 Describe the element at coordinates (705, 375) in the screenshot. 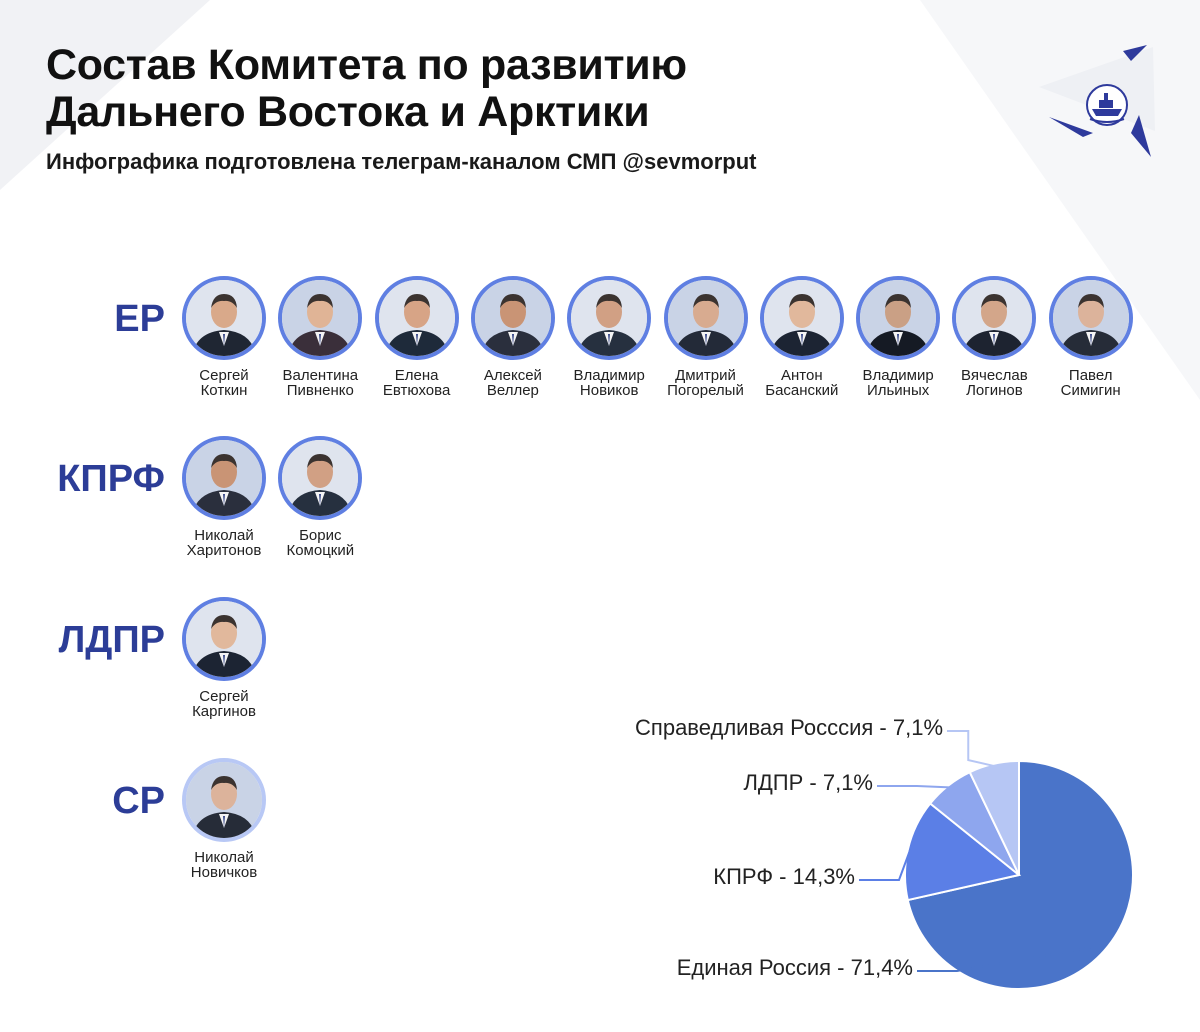

I see `member-first-name: Дмитрий` at that location.